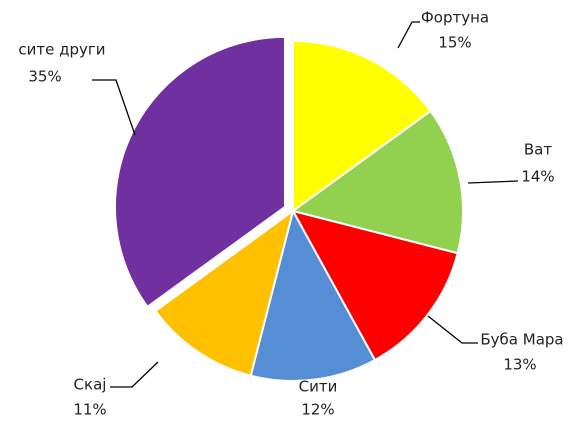  I want to click on value-label: 35%, so click(44, 77).